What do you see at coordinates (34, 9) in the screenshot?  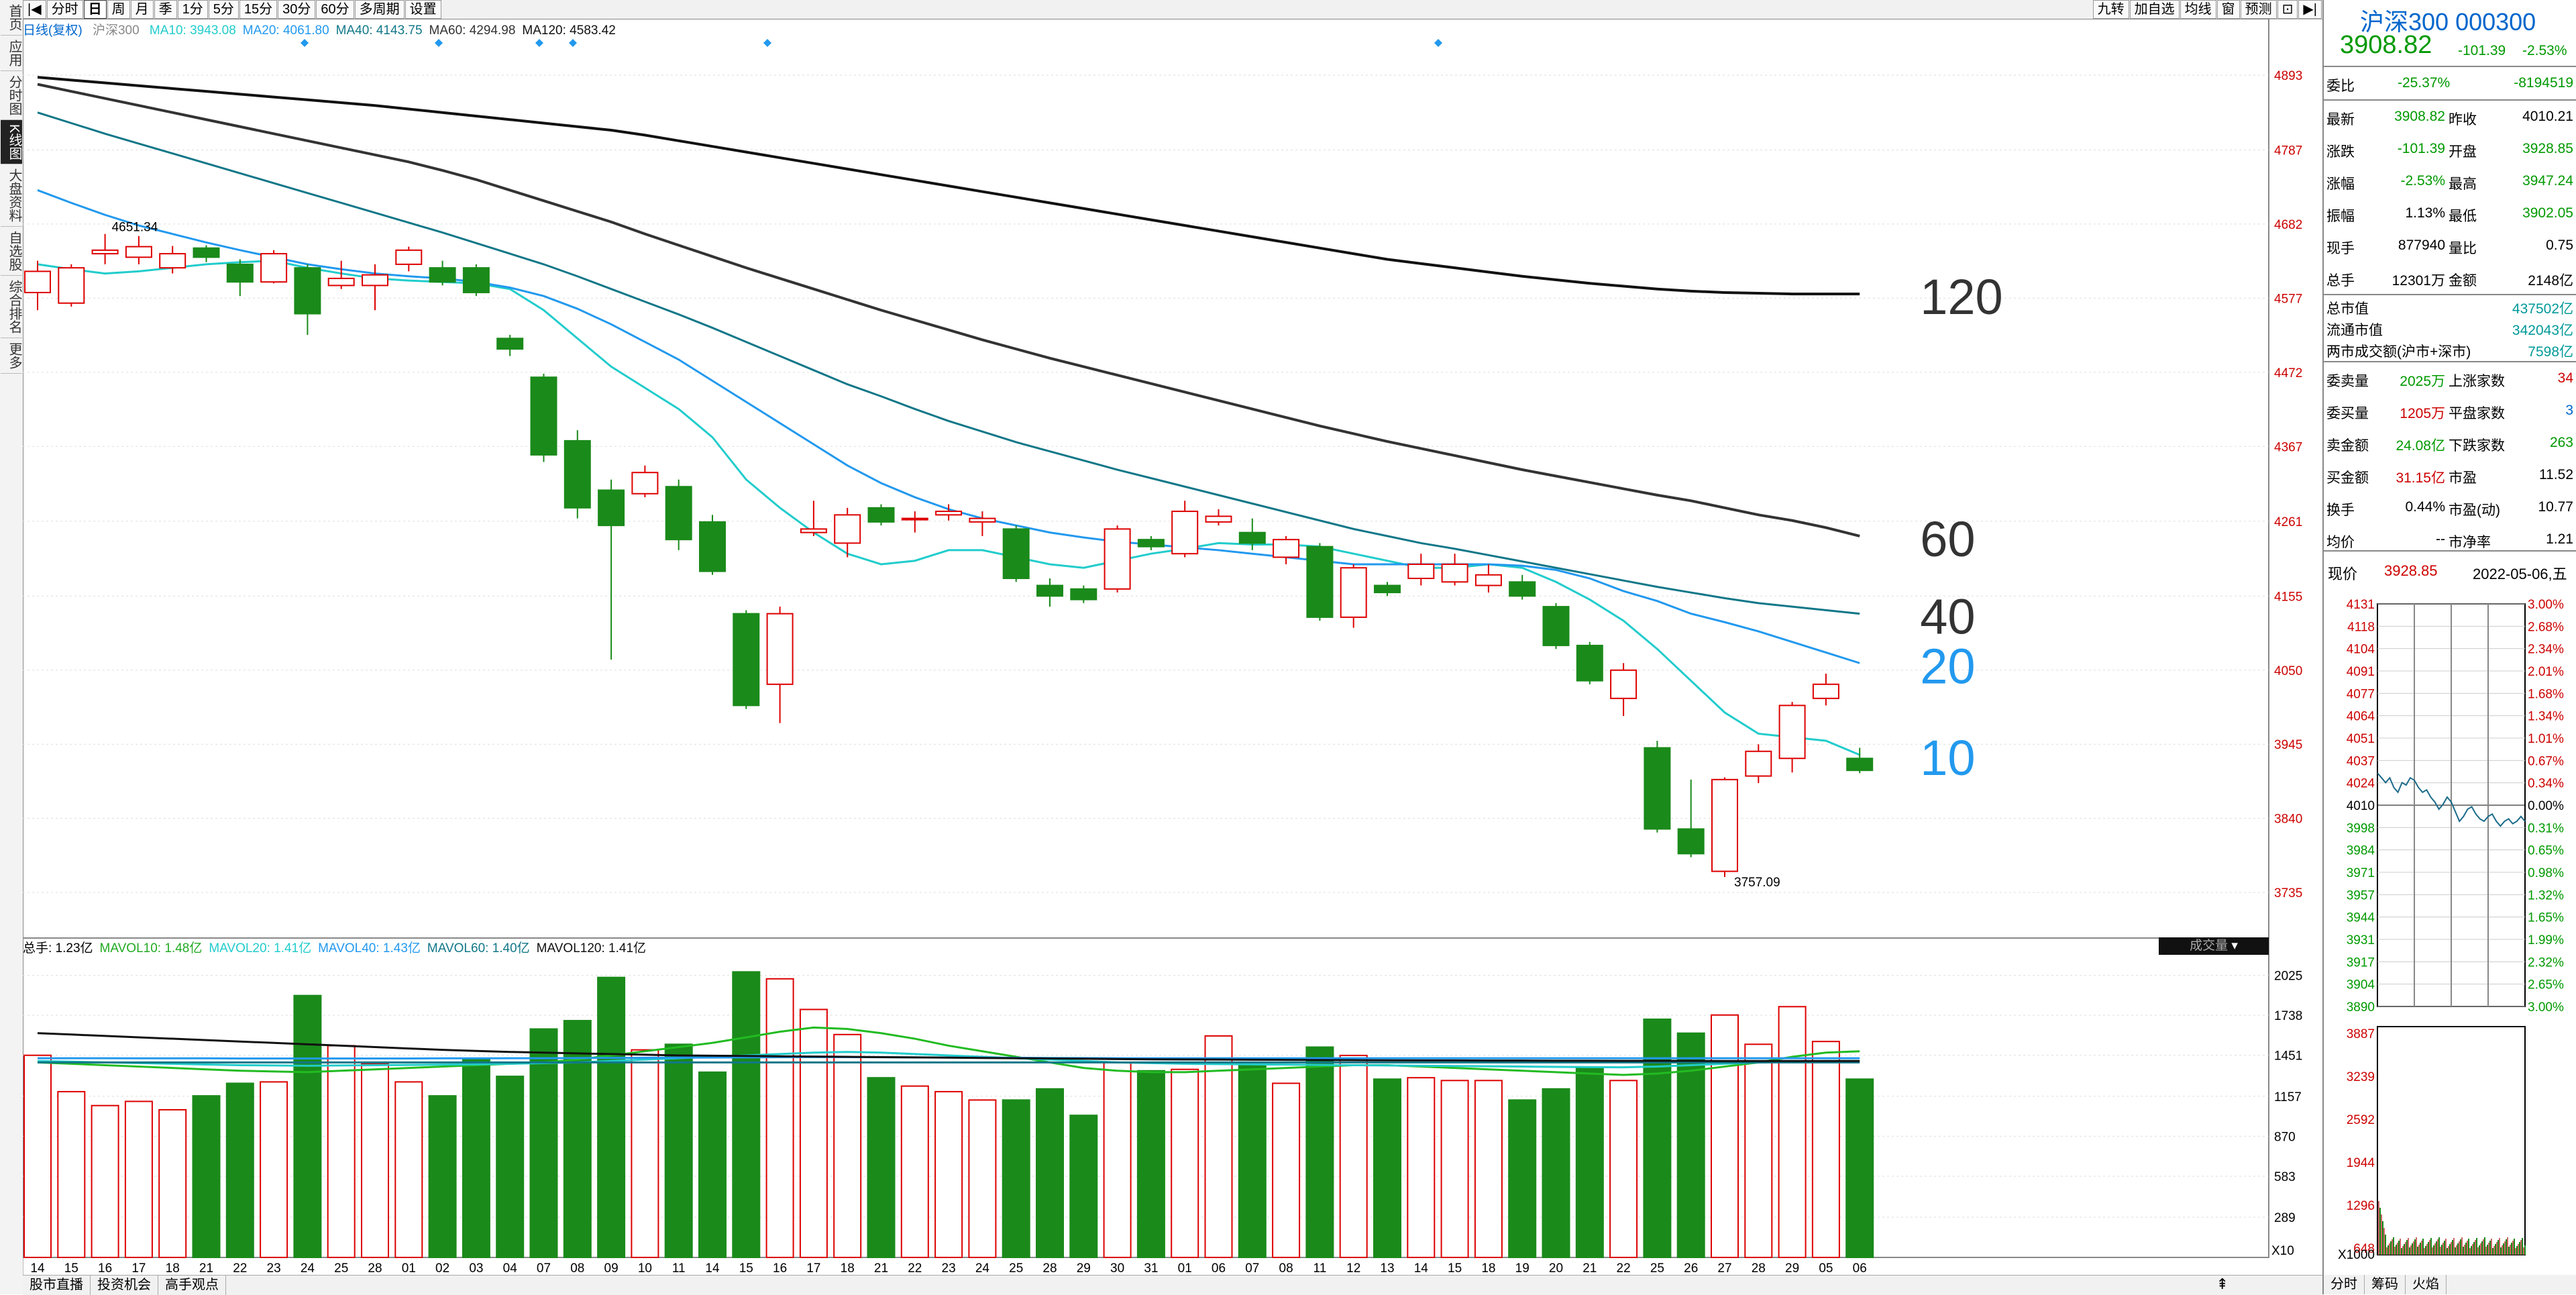 I see `prev-arrow-icon: |◀` at bounding box center [34, 9].